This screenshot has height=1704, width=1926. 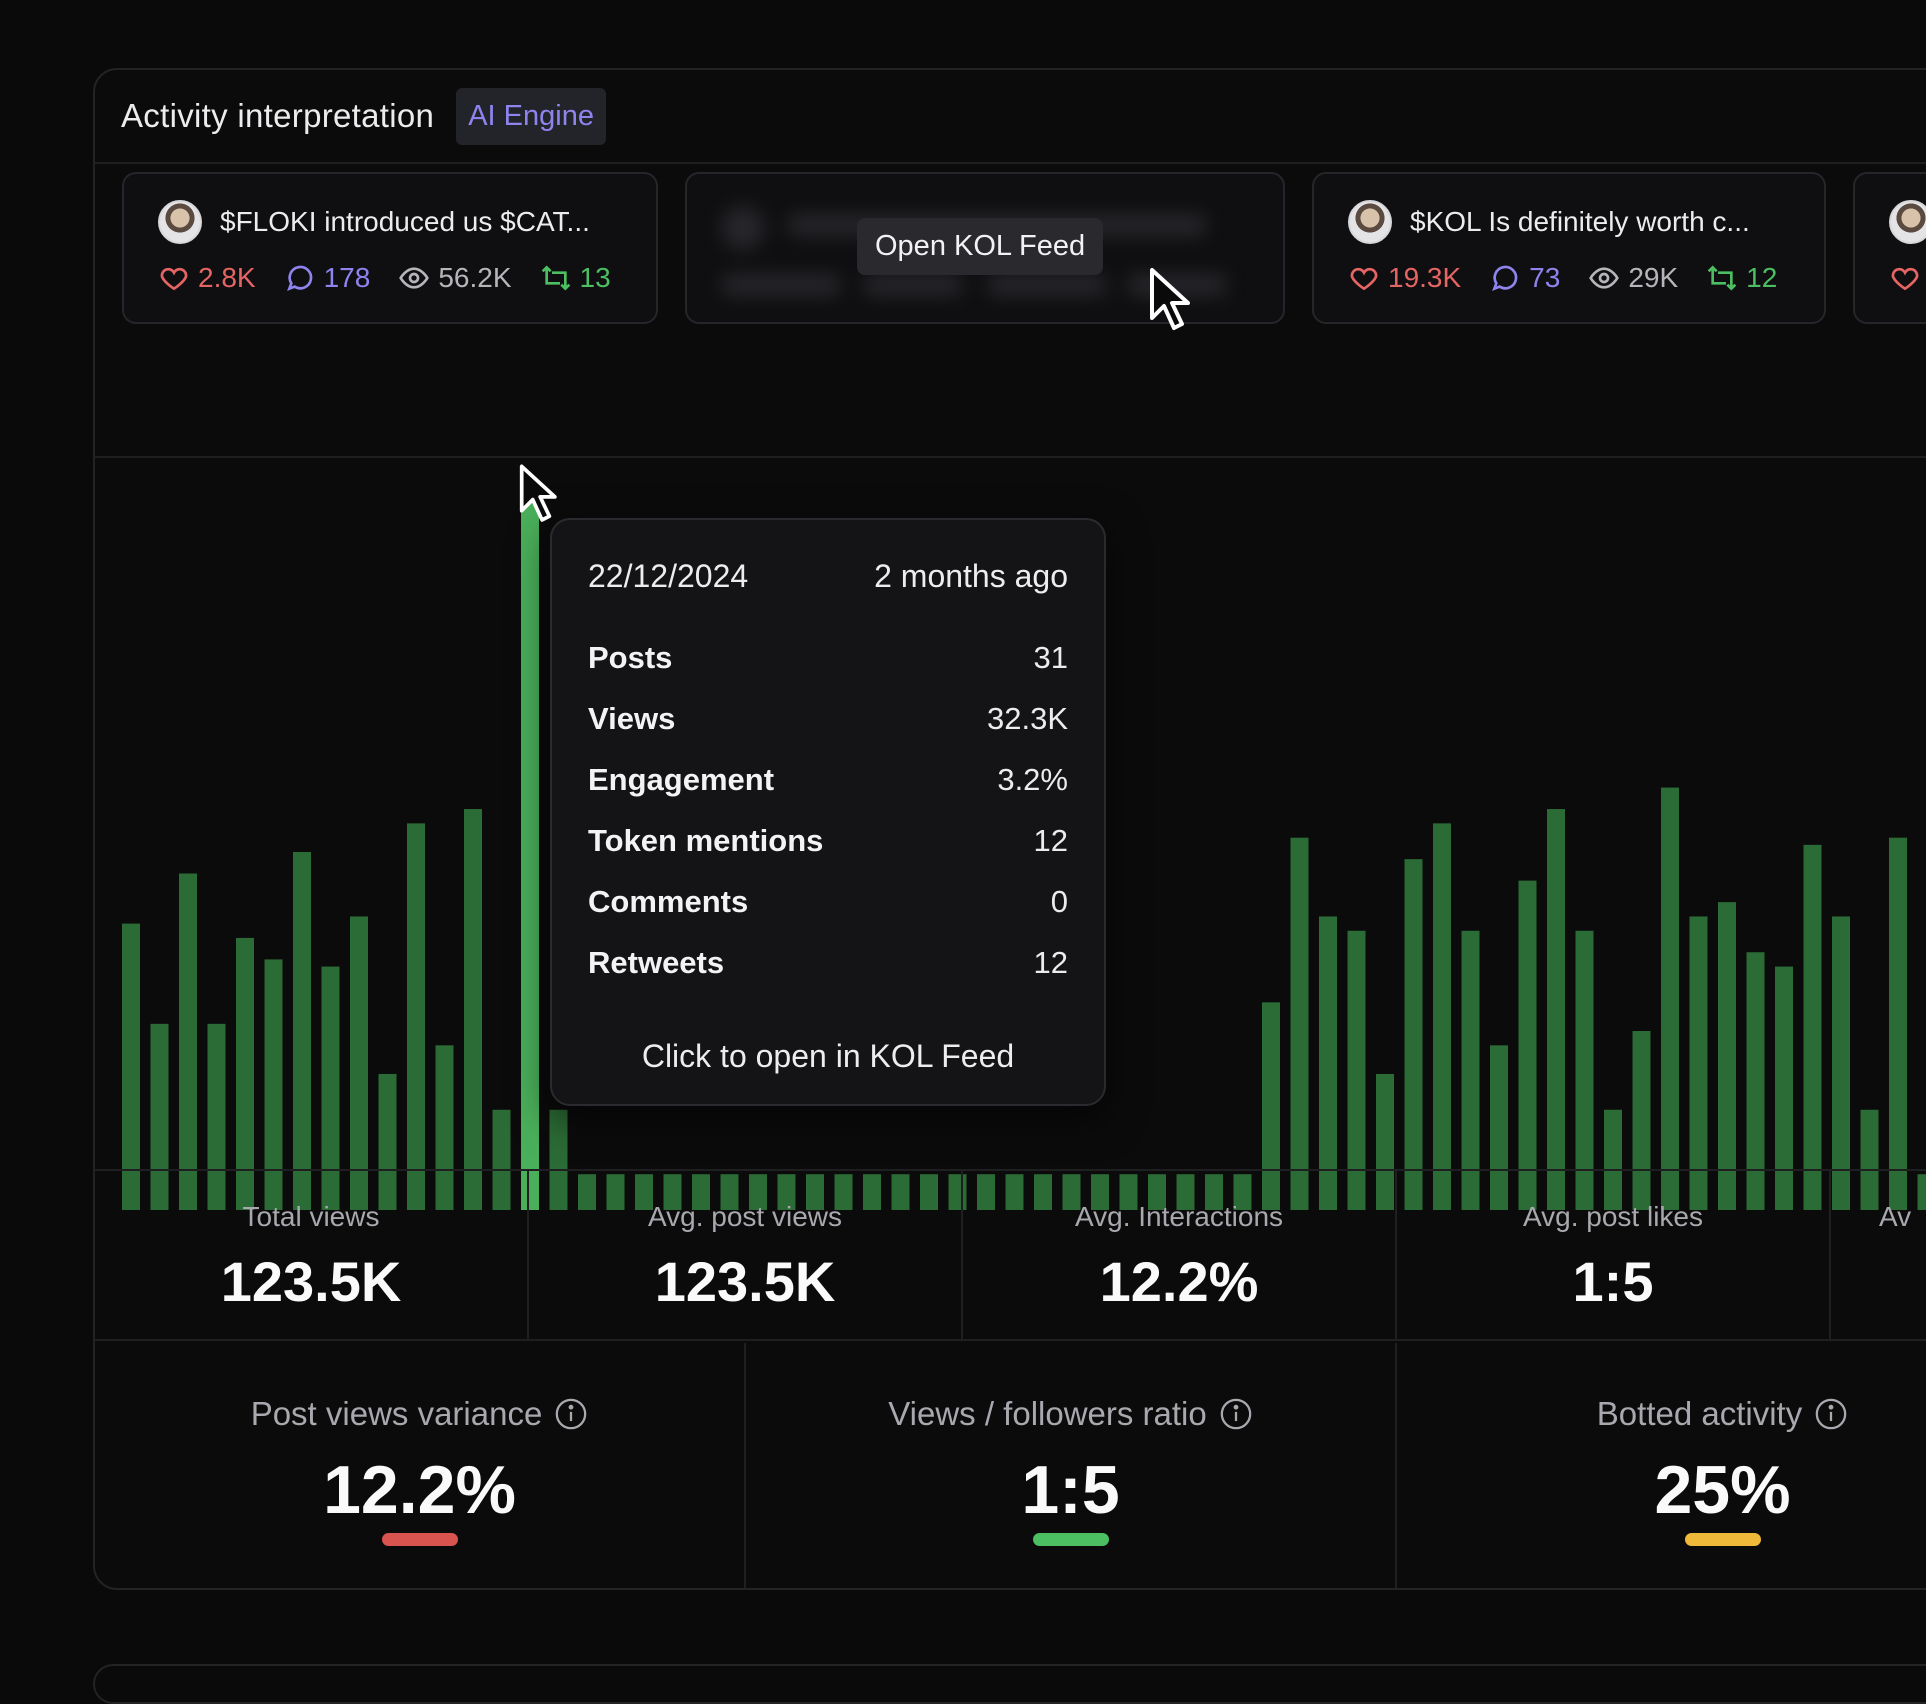 What do you see at coordinates (1059, 902) in the screenshot?
I see `tooltip-value: 0` at bounding box center [1059, 902].